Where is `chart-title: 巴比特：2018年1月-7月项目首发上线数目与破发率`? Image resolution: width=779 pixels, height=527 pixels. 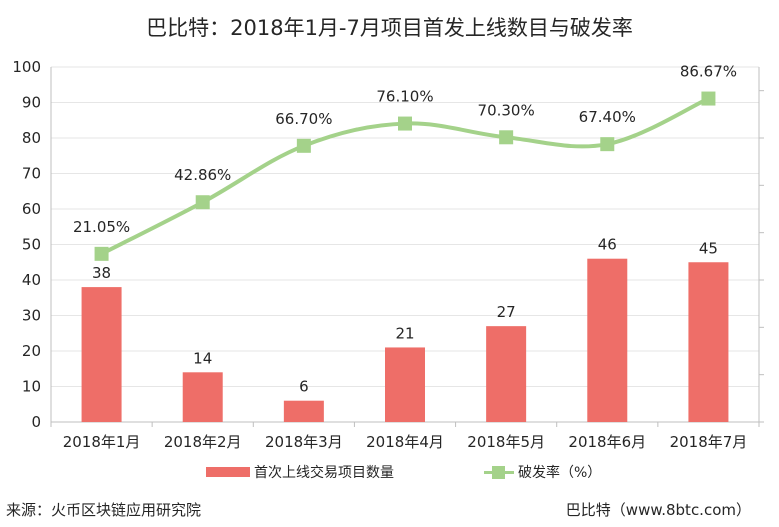 chart-title: 巴比特：2018年1月-7月项目首发上线数目与破发率 is located at coordinates (389, 28).